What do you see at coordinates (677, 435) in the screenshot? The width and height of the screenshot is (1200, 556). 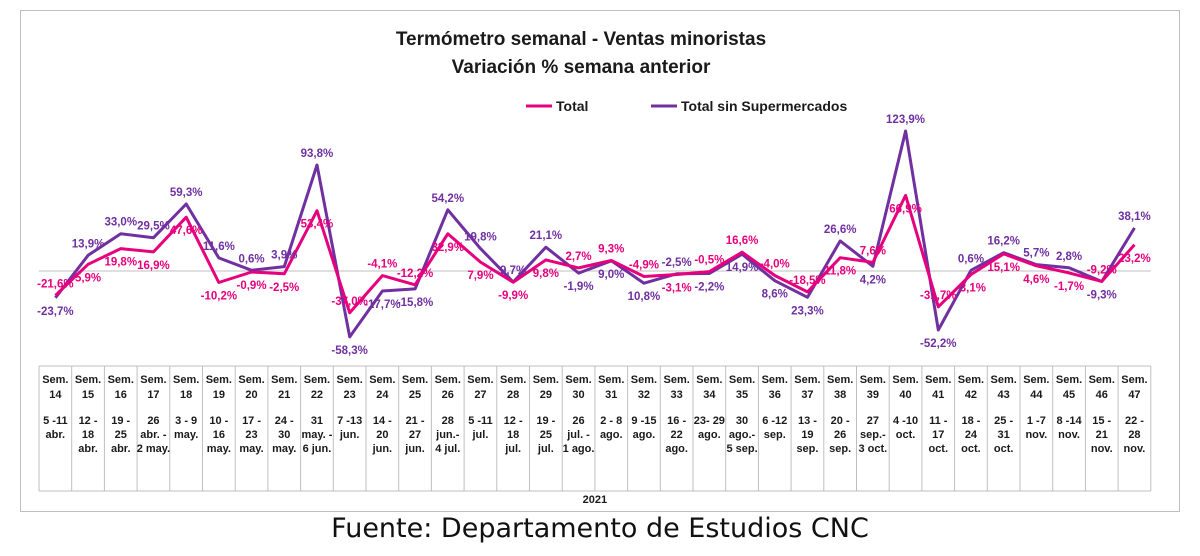 I see `category-date-label-19: 22` at bounding box center [677, 435].